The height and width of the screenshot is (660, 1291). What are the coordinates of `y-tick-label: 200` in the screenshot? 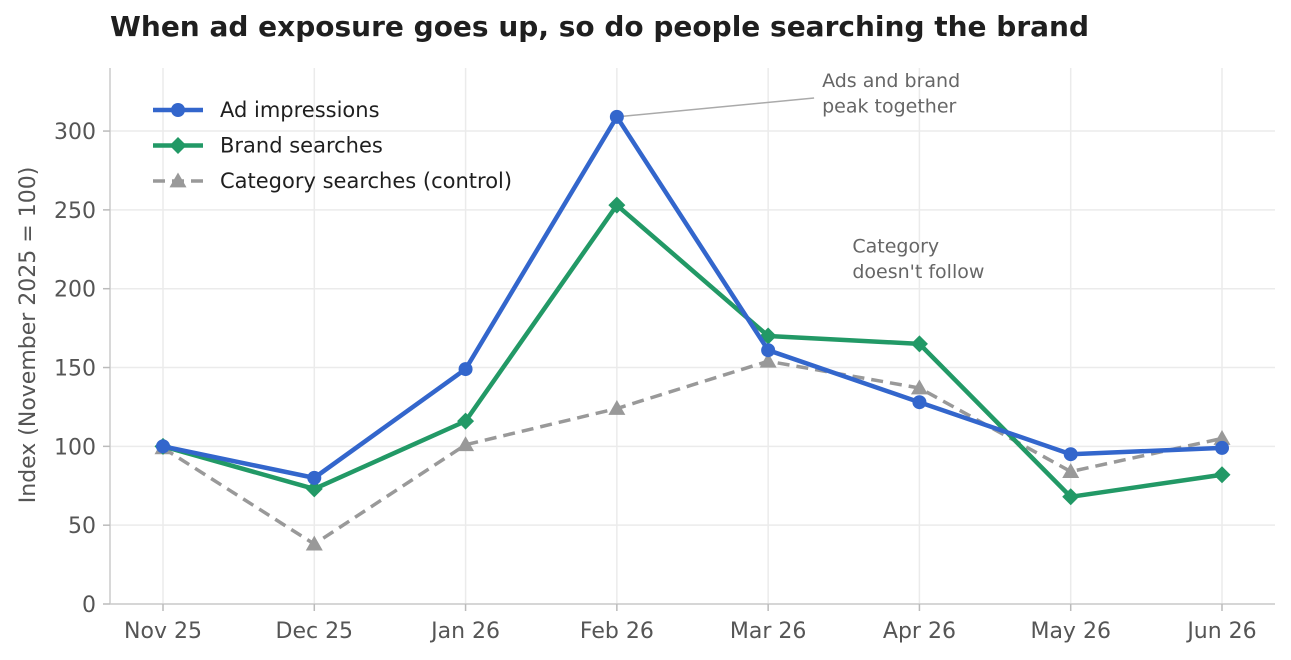 It's located at (75, 290).